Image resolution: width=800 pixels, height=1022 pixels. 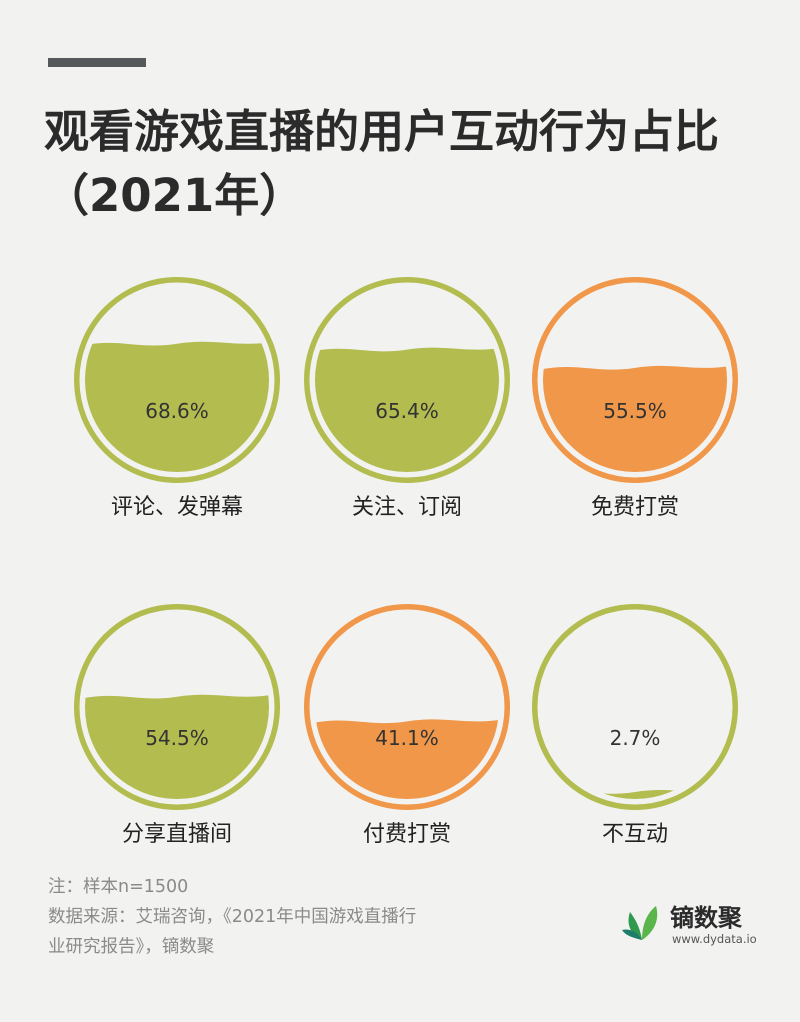 What do you see at coordinates (118, 887) in the screenshot?
I see `sample-note: 注：样本n=1500` at bounding box center [118, 887].